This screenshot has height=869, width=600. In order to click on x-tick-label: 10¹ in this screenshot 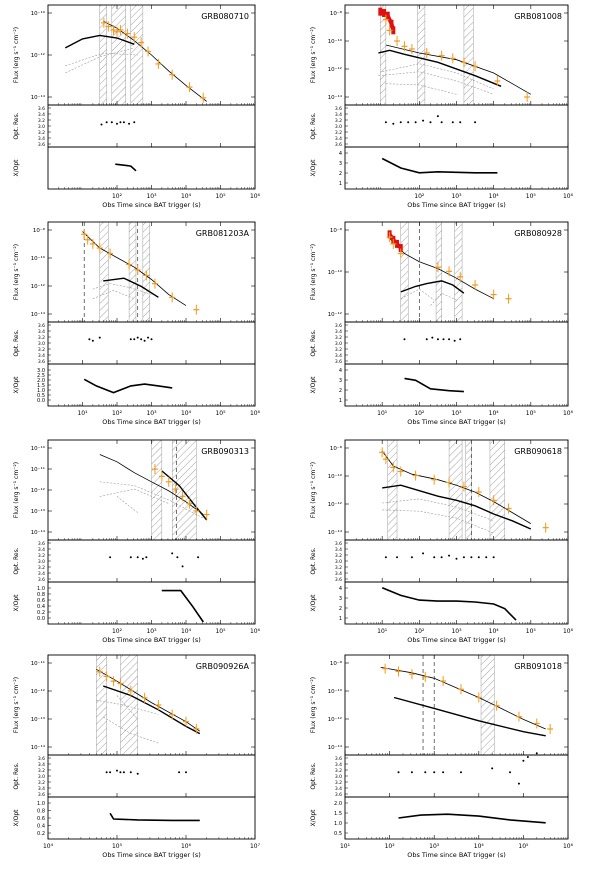, I will do `click(382, 631)`.